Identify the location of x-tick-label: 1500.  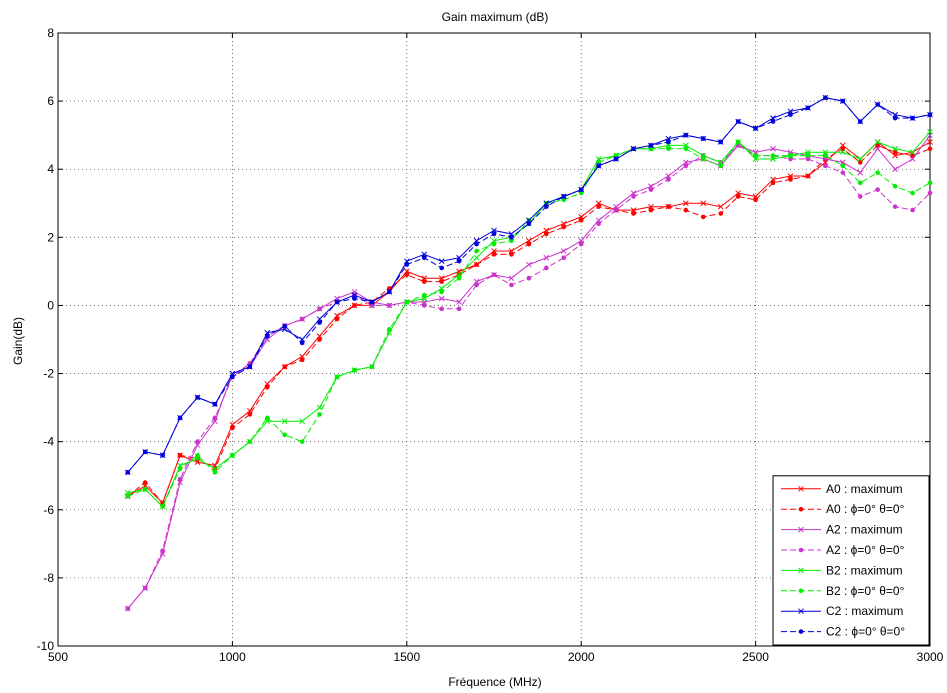
(406, 657).